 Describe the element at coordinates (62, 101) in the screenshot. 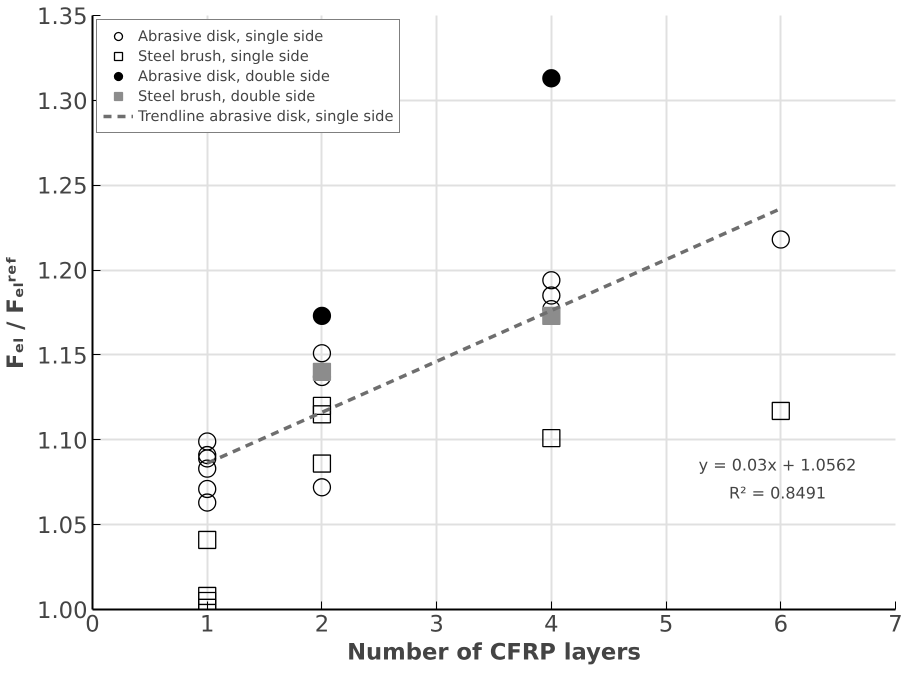

I see `y-tick-label: 1.30` at that location.